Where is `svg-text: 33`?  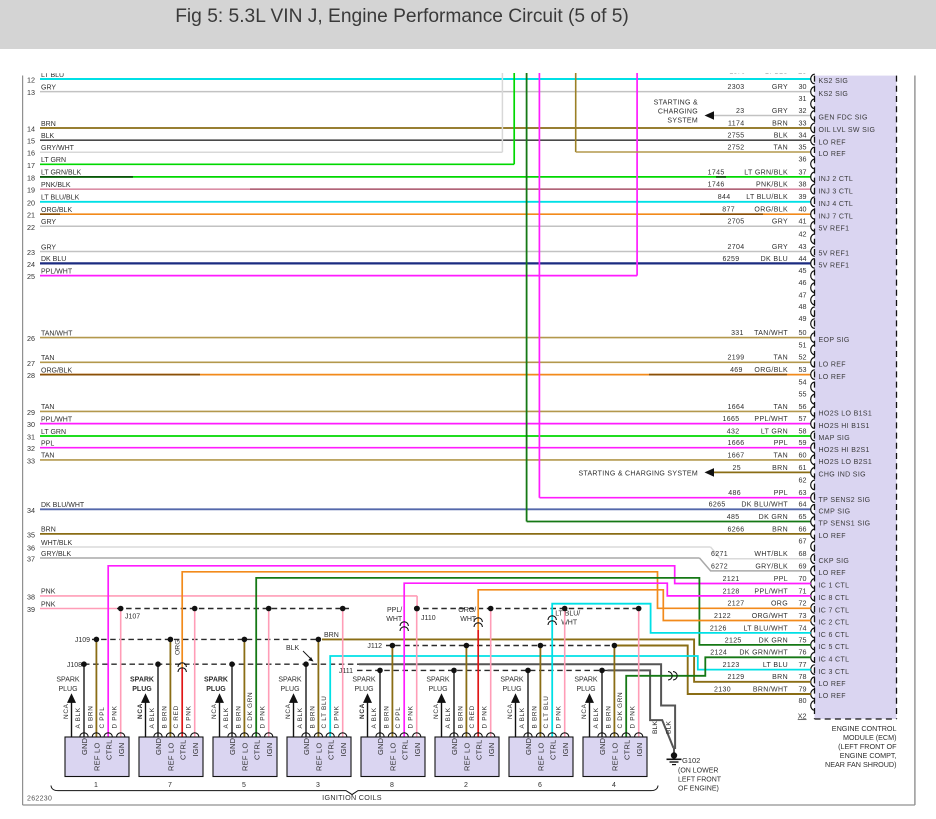
svg-text: 33 is located at coordinates (803, 122).